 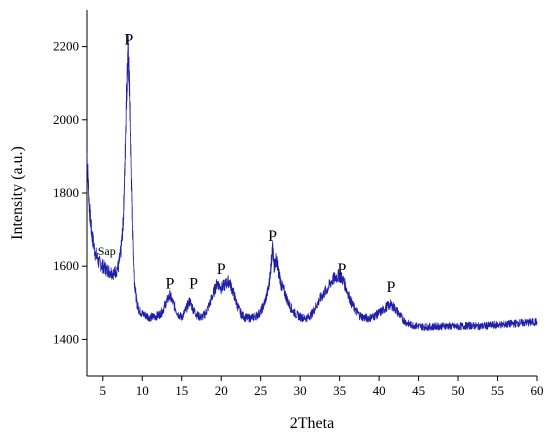 What do you see at coordinates (537, 390) in the screenshot?
I see `x-tick-label: 60` at bounding box center [537, 390].